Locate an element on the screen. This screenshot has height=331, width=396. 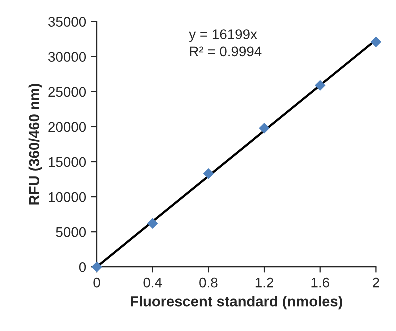
annotation: y = 16199x is located at coordinates (223, 36).